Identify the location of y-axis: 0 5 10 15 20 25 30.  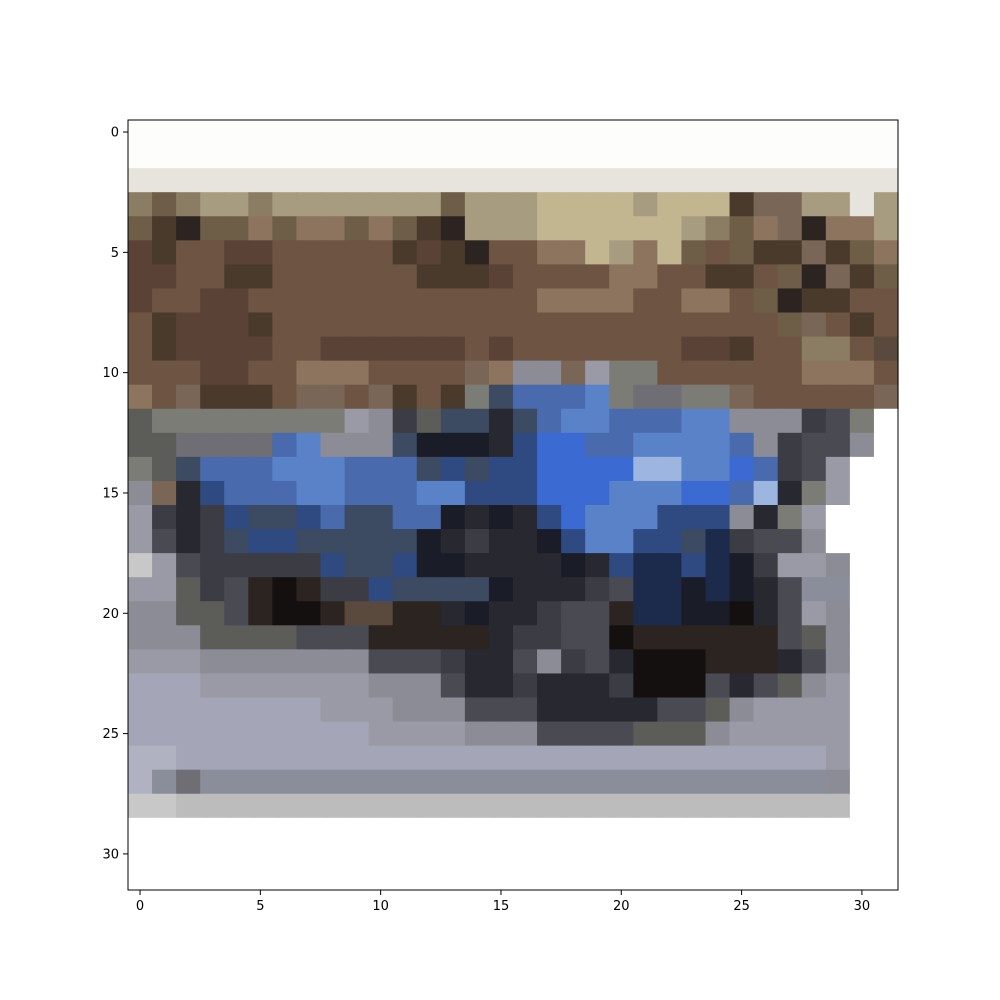
(115, 494).